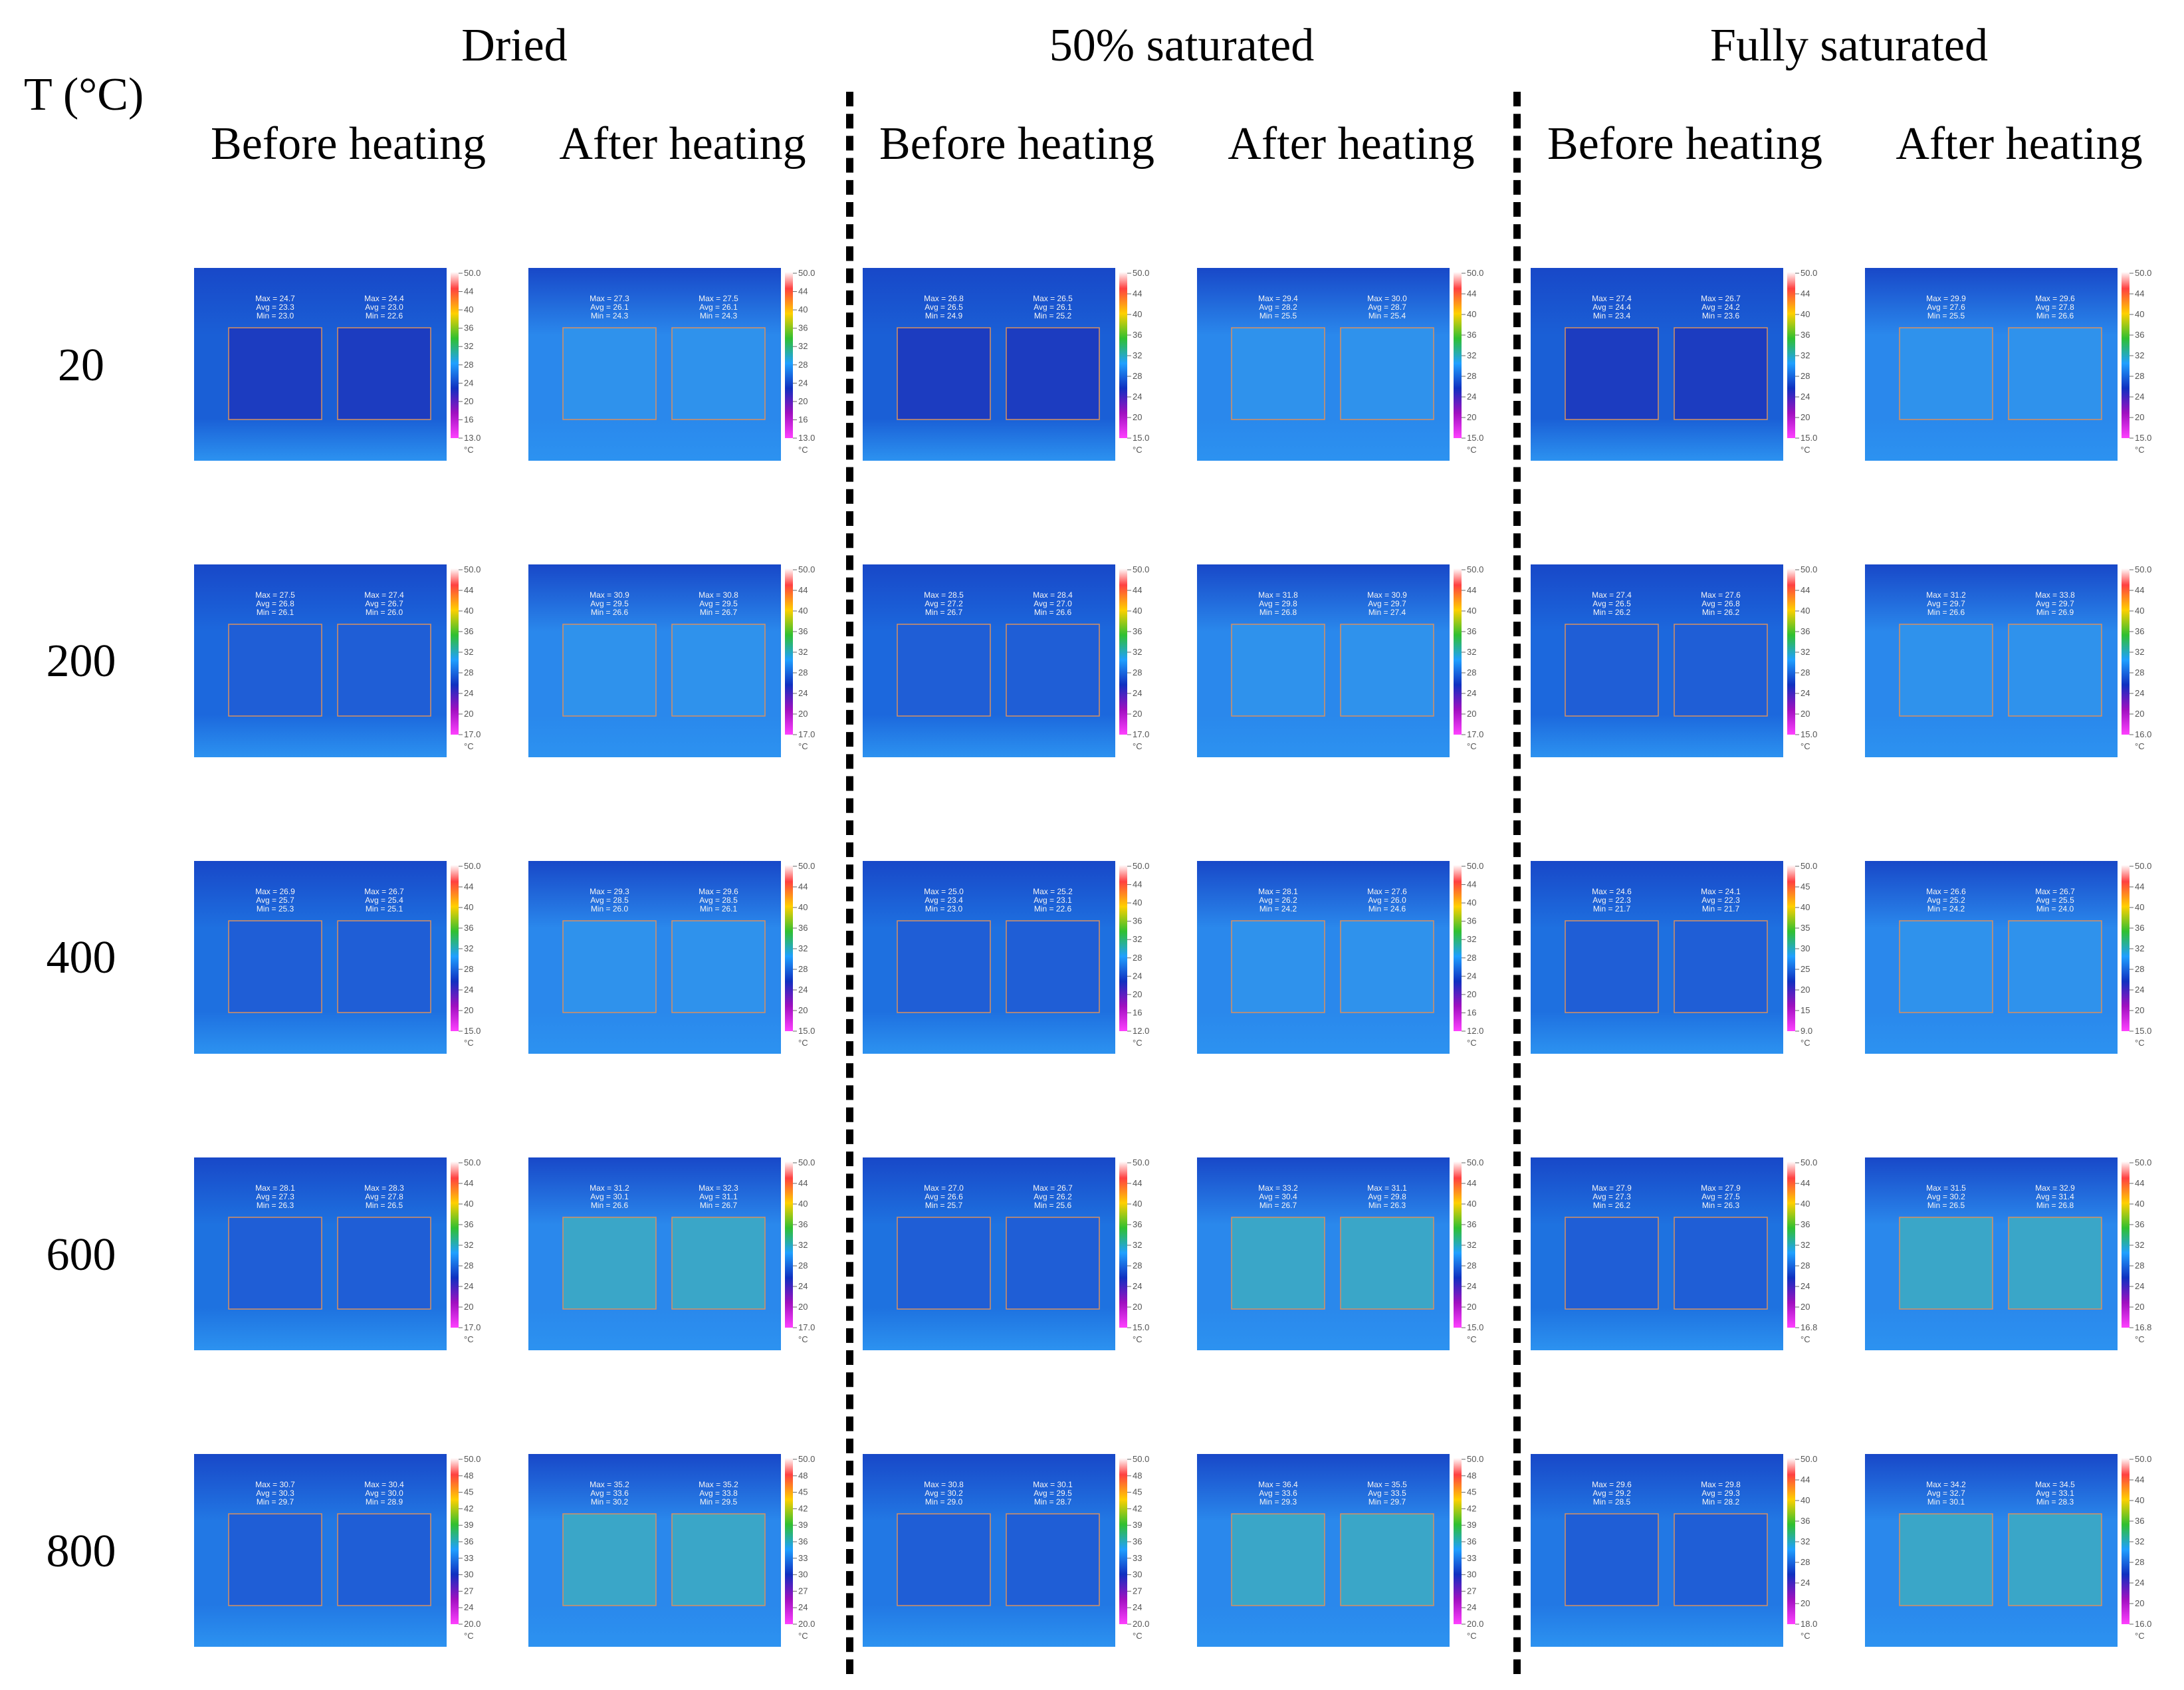  I want to click on region-stat-label: Avg = 28.5, so click(718, 900).